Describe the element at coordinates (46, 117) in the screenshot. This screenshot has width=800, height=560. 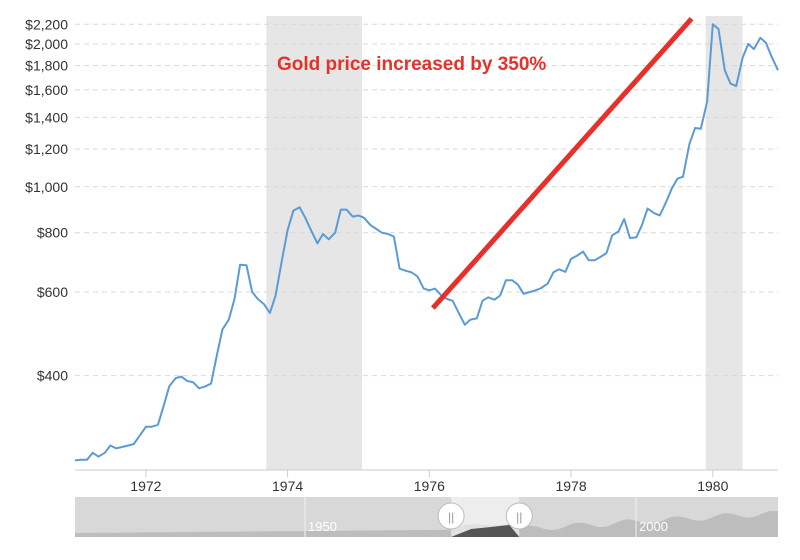
I see `y-tick-label: $1,400` at that location.